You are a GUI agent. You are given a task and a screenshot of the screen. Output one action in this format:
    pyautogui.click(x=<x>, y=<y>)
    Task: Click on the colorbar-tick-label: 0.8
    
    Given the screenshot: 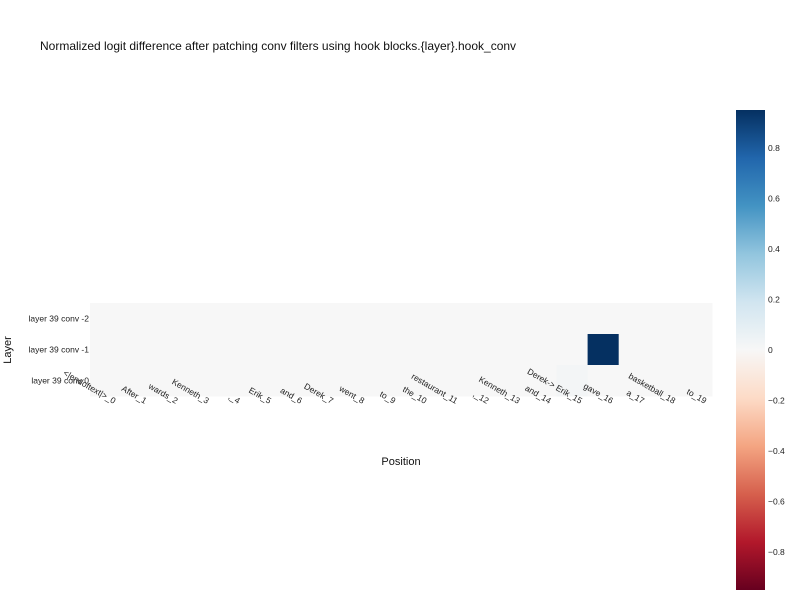 What is the action you would take?
    pyautogui.click(x=774, y=148)
    